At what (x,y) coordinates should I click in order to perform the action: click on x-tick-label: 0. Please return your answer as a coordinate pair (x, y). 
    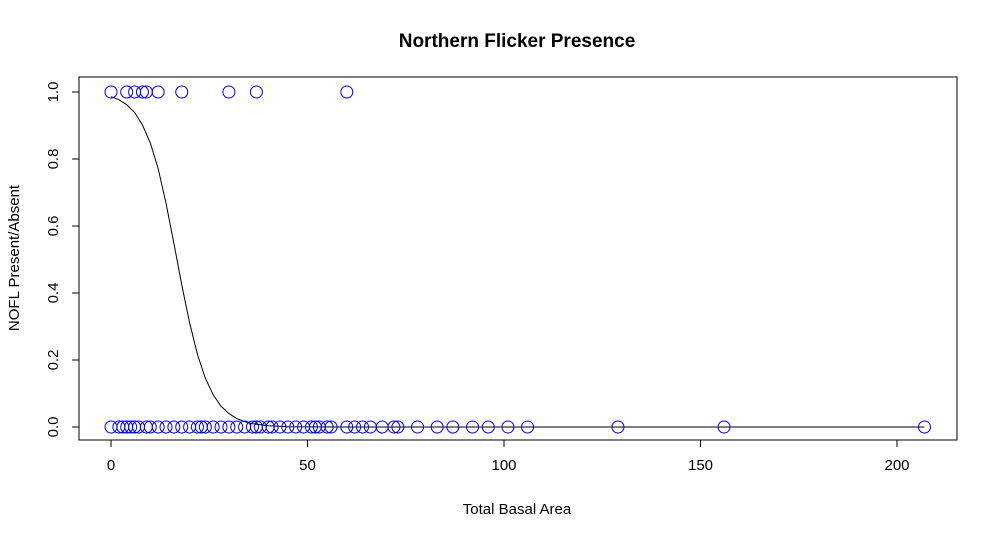
    Looking at the image, I should click on (111, 465).